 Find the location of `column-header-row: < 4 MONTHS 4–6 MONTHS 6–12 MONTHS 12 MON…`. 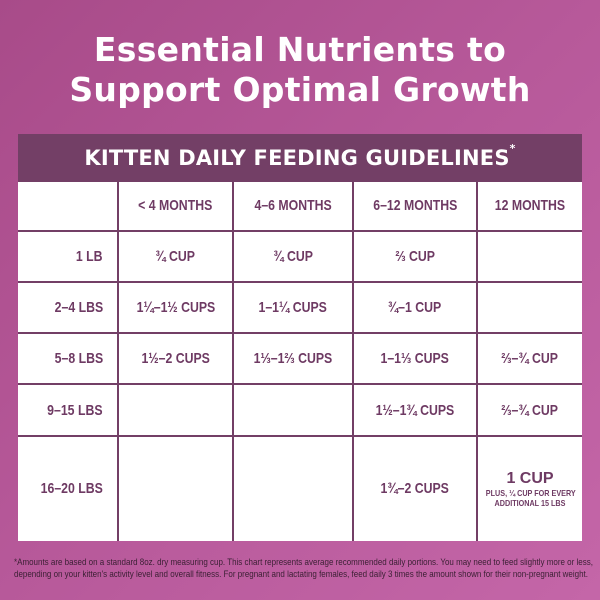

column-header-row: < 4 MONTHS 4–6 MONTHS 6–12 MONTHS 12 MON… is located at coordinates (300, 207).